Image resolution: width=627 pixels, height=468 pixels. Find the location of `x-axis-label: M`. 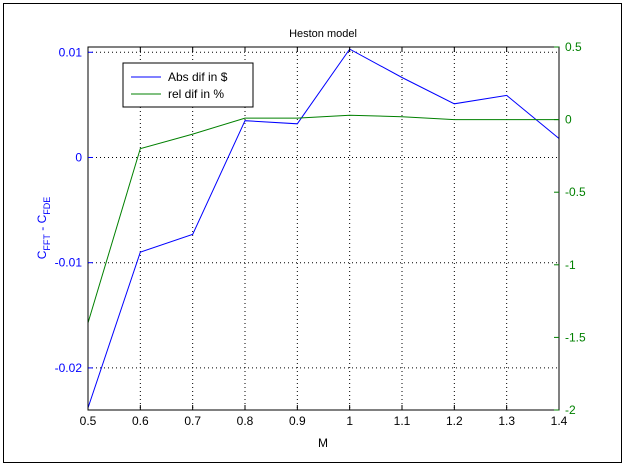

x-axis-label: M is located at coordinates (323, 443).